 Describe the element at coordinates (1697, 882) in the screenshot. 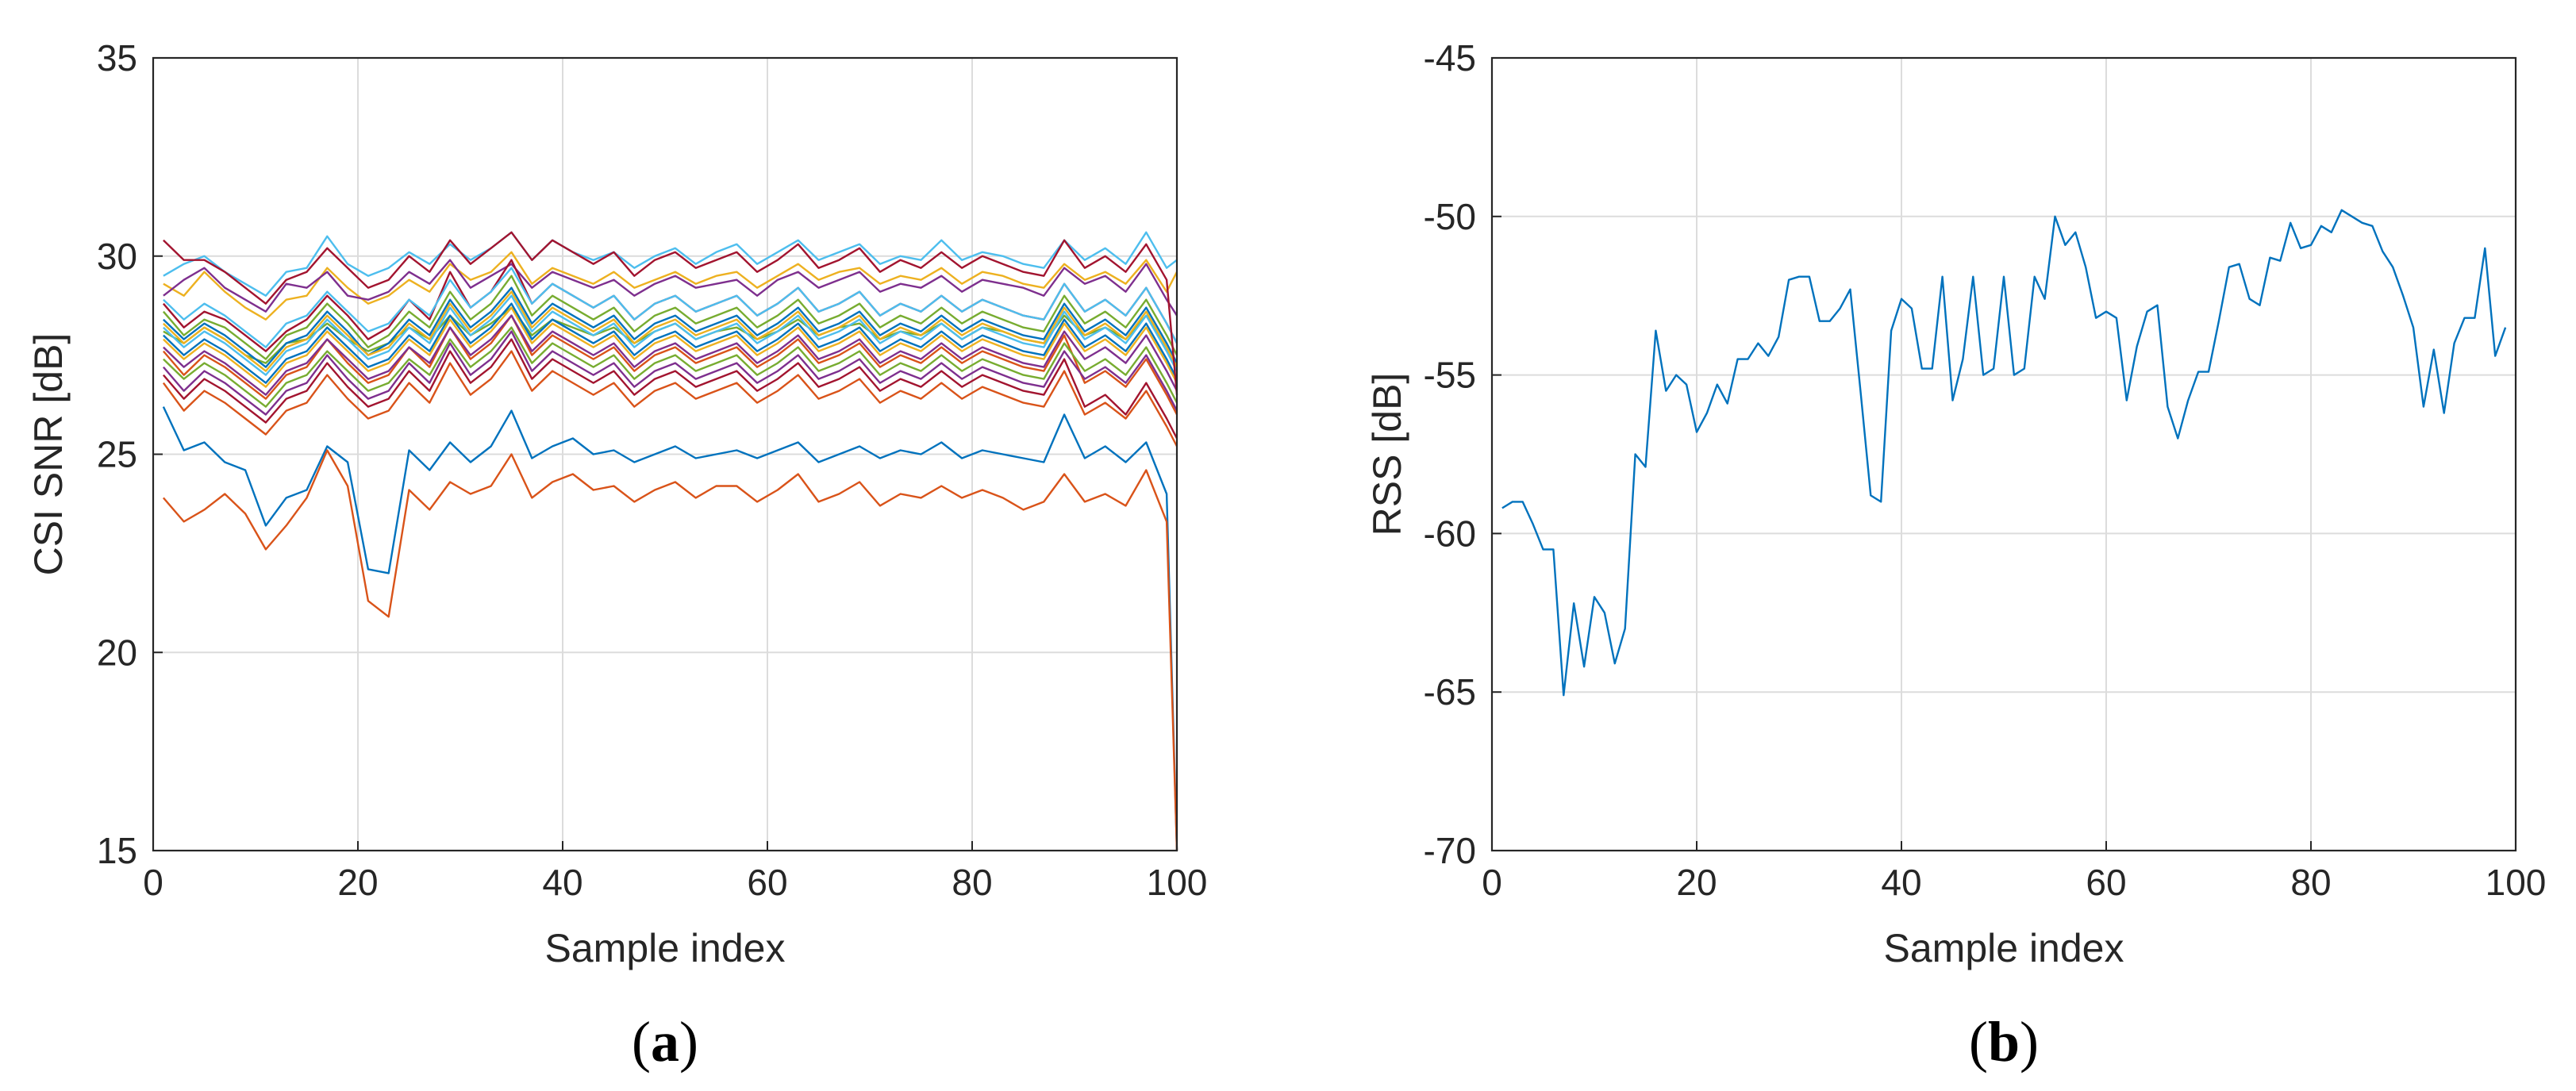

I see `chart-b-xtick-label: 20` at that location.